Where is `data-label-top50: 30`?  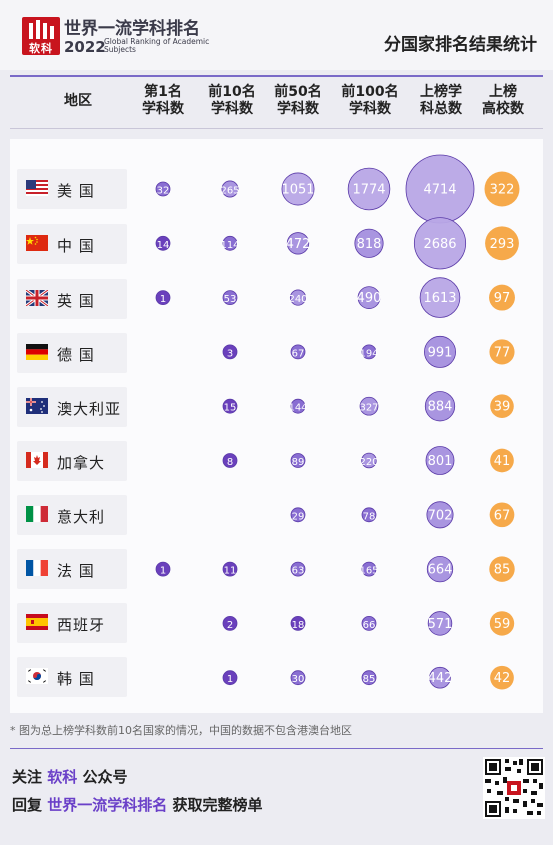
data-label-top50: 30 is located at coordinates (298, 679).